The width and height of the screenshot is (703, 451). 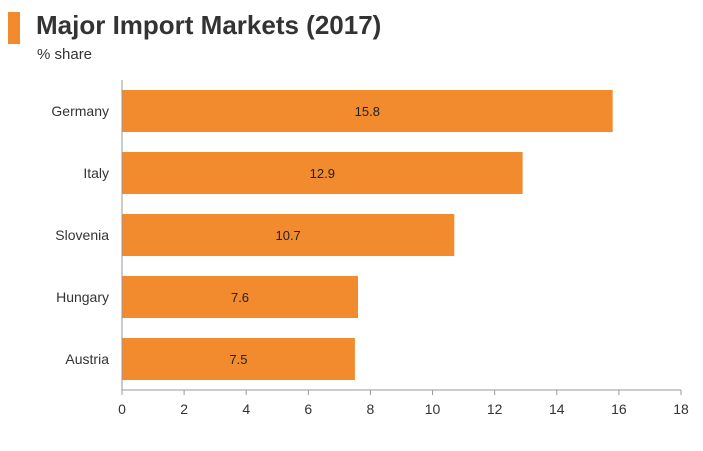 I want to click on data-label-italy: 12.9, so click(x=322, y=173).